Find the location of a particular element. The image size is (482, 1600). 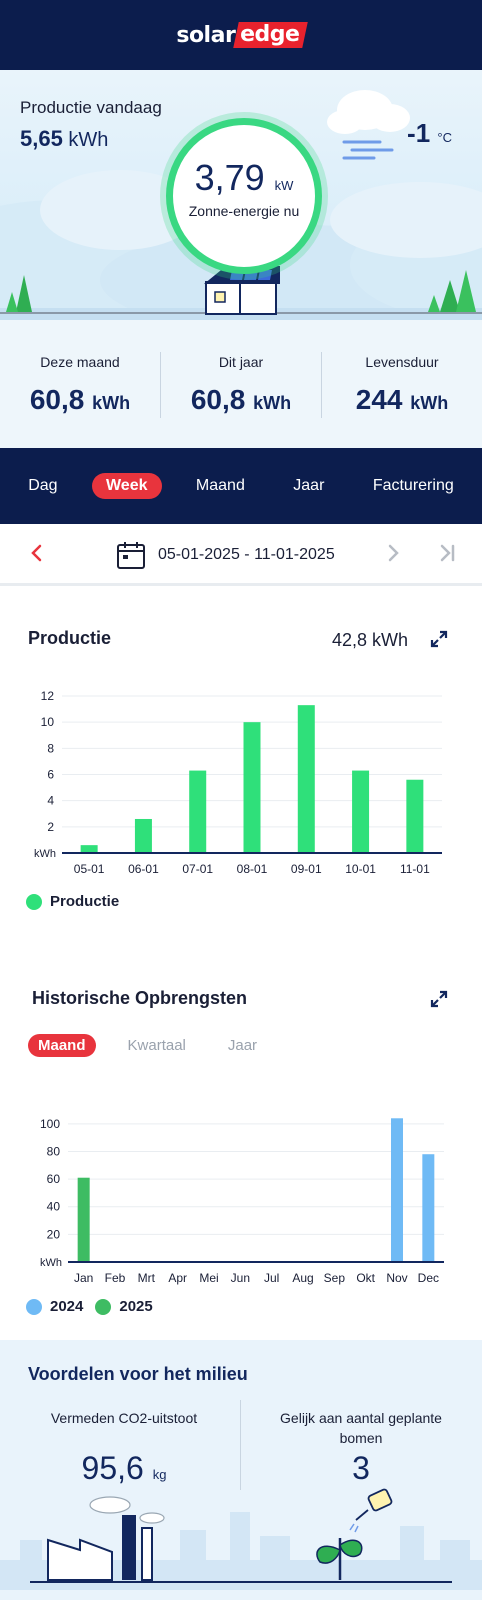

x-tick-label: 06-01 is located at coordinates (143, 869).